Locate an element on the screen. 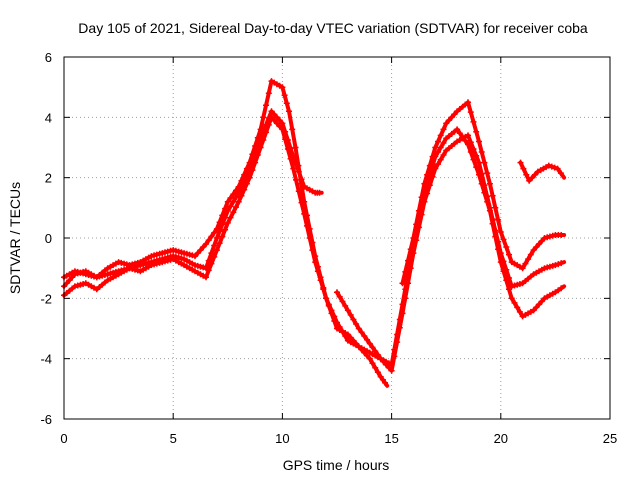  x-tick-label: 20 is located at coordinates (501, 438).